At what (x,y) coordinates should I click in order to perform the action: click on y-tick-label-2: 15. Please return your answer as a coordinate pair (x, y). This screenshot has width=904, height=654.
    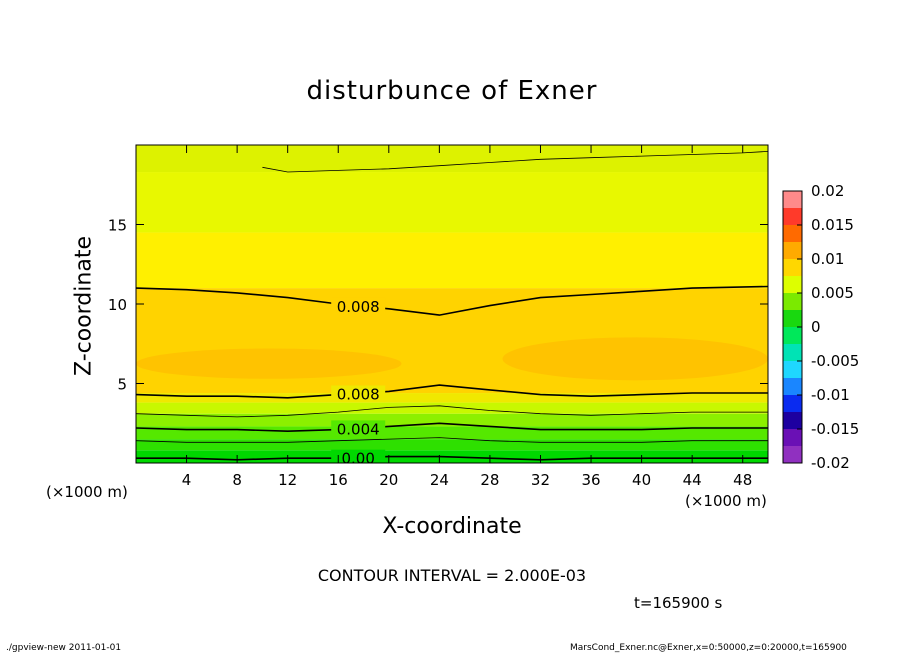
    Looking at the image, I should click on (117, 226).